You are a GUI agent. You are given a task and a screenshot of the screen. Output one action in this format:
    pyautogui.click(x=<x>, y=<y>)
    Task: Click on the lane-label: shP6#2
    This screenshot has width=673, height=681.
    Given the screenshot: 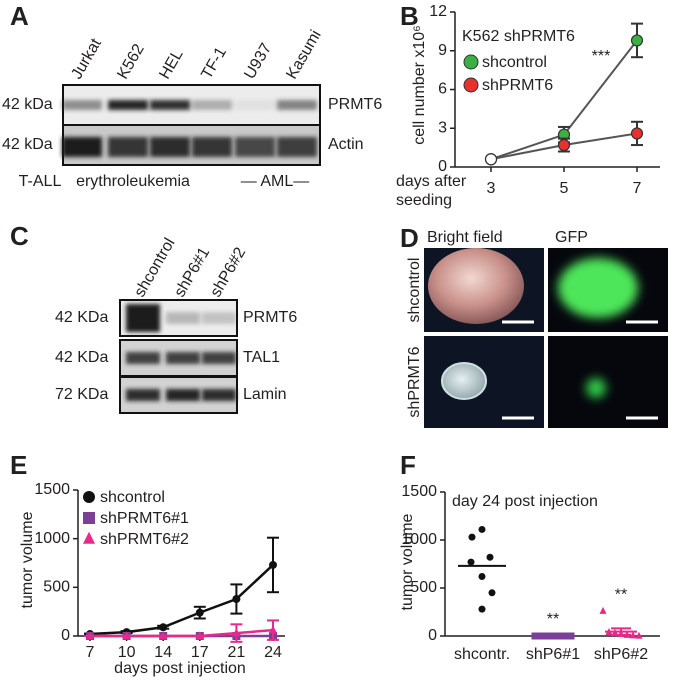 What is the action you would take?
    pyautogui.click(x=228, y=273)
    